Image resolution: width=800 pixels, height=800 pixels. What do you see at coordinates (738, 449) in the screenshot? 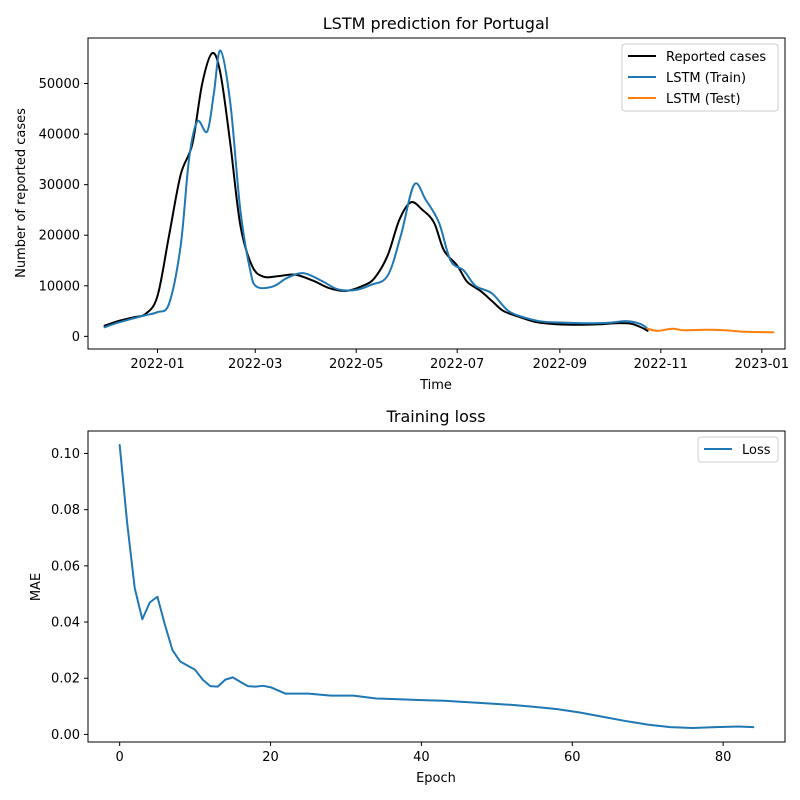
I see `loss-legend: Loss` at bounding box center [738, 449].